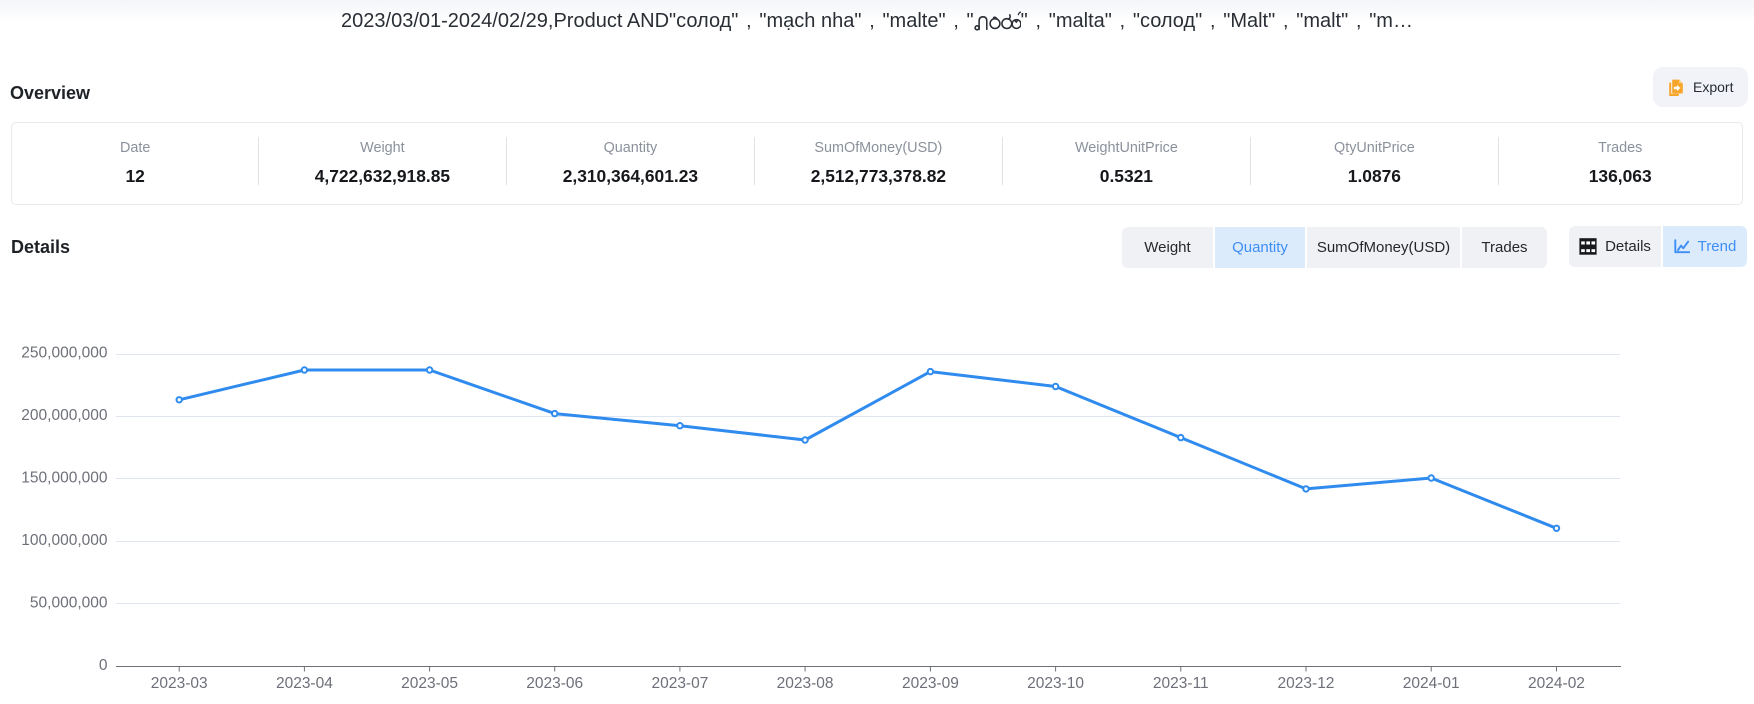  What do you see at coordinates (179, 683) in the screenshot?
I see `svg-text: 2023-03` at bounding box center [179, 683].